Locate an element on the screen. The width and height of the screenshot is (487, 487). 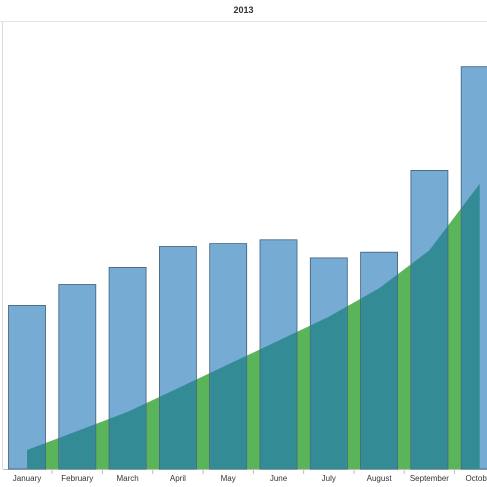
x-tick-label-october: October is located at coordinates (476, 478).